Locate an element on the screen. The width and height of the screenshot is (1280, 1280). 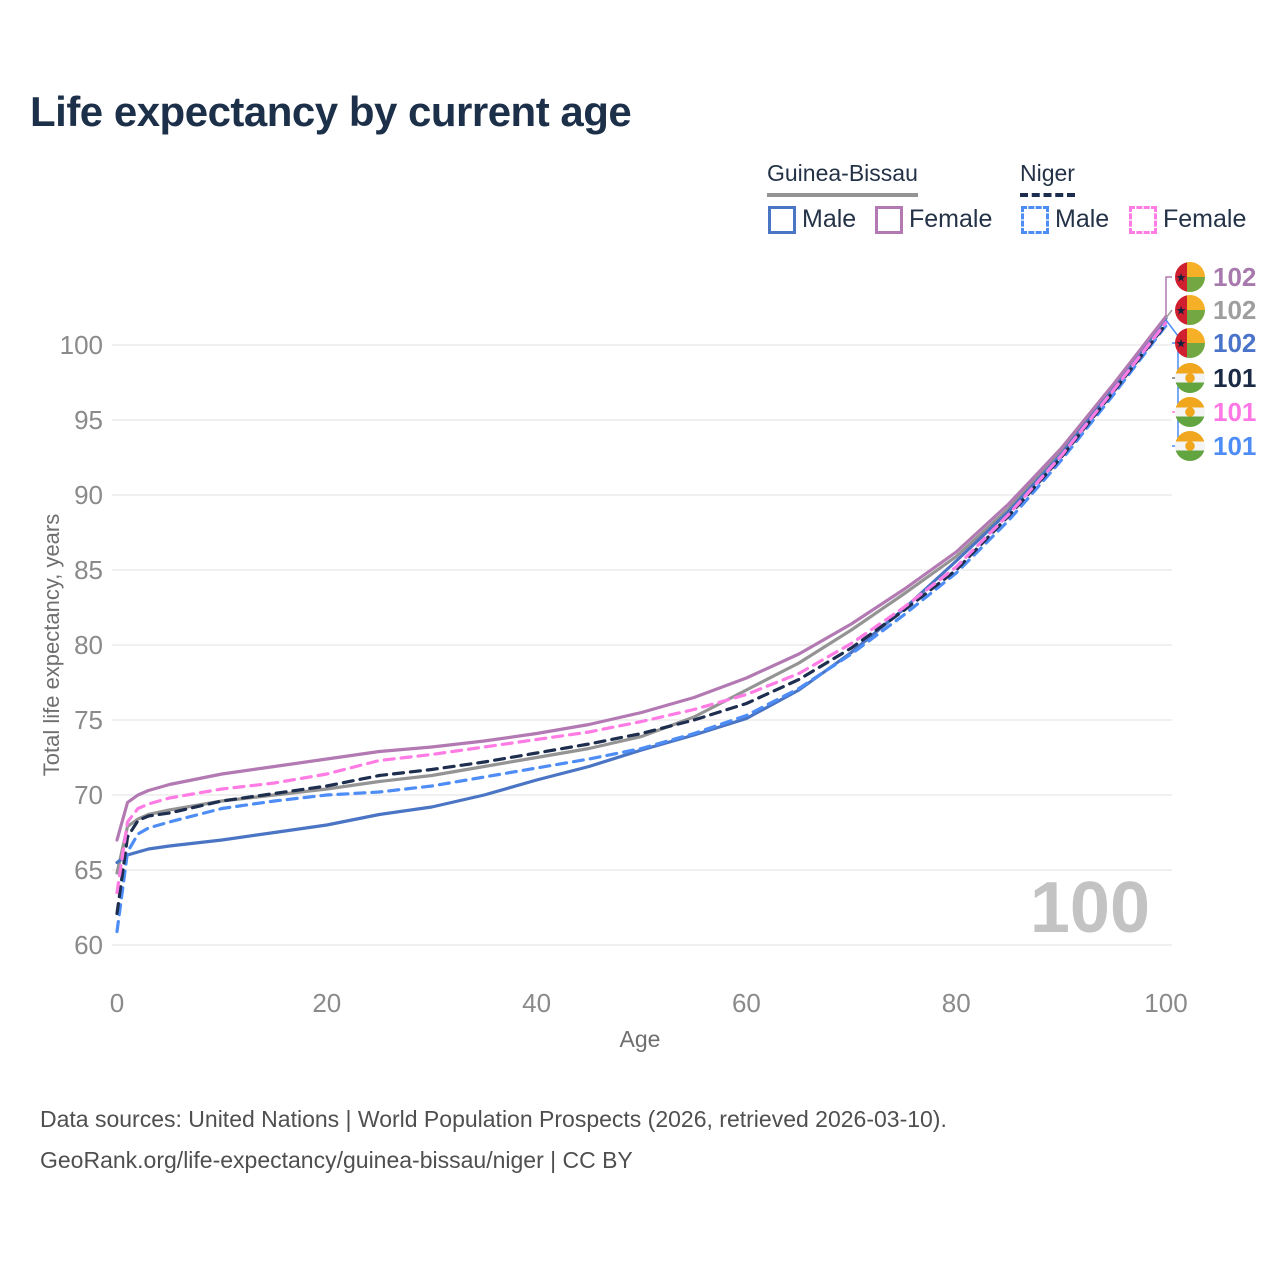
end-label-niger-male: 101 is located at coordinates (1235, 446).